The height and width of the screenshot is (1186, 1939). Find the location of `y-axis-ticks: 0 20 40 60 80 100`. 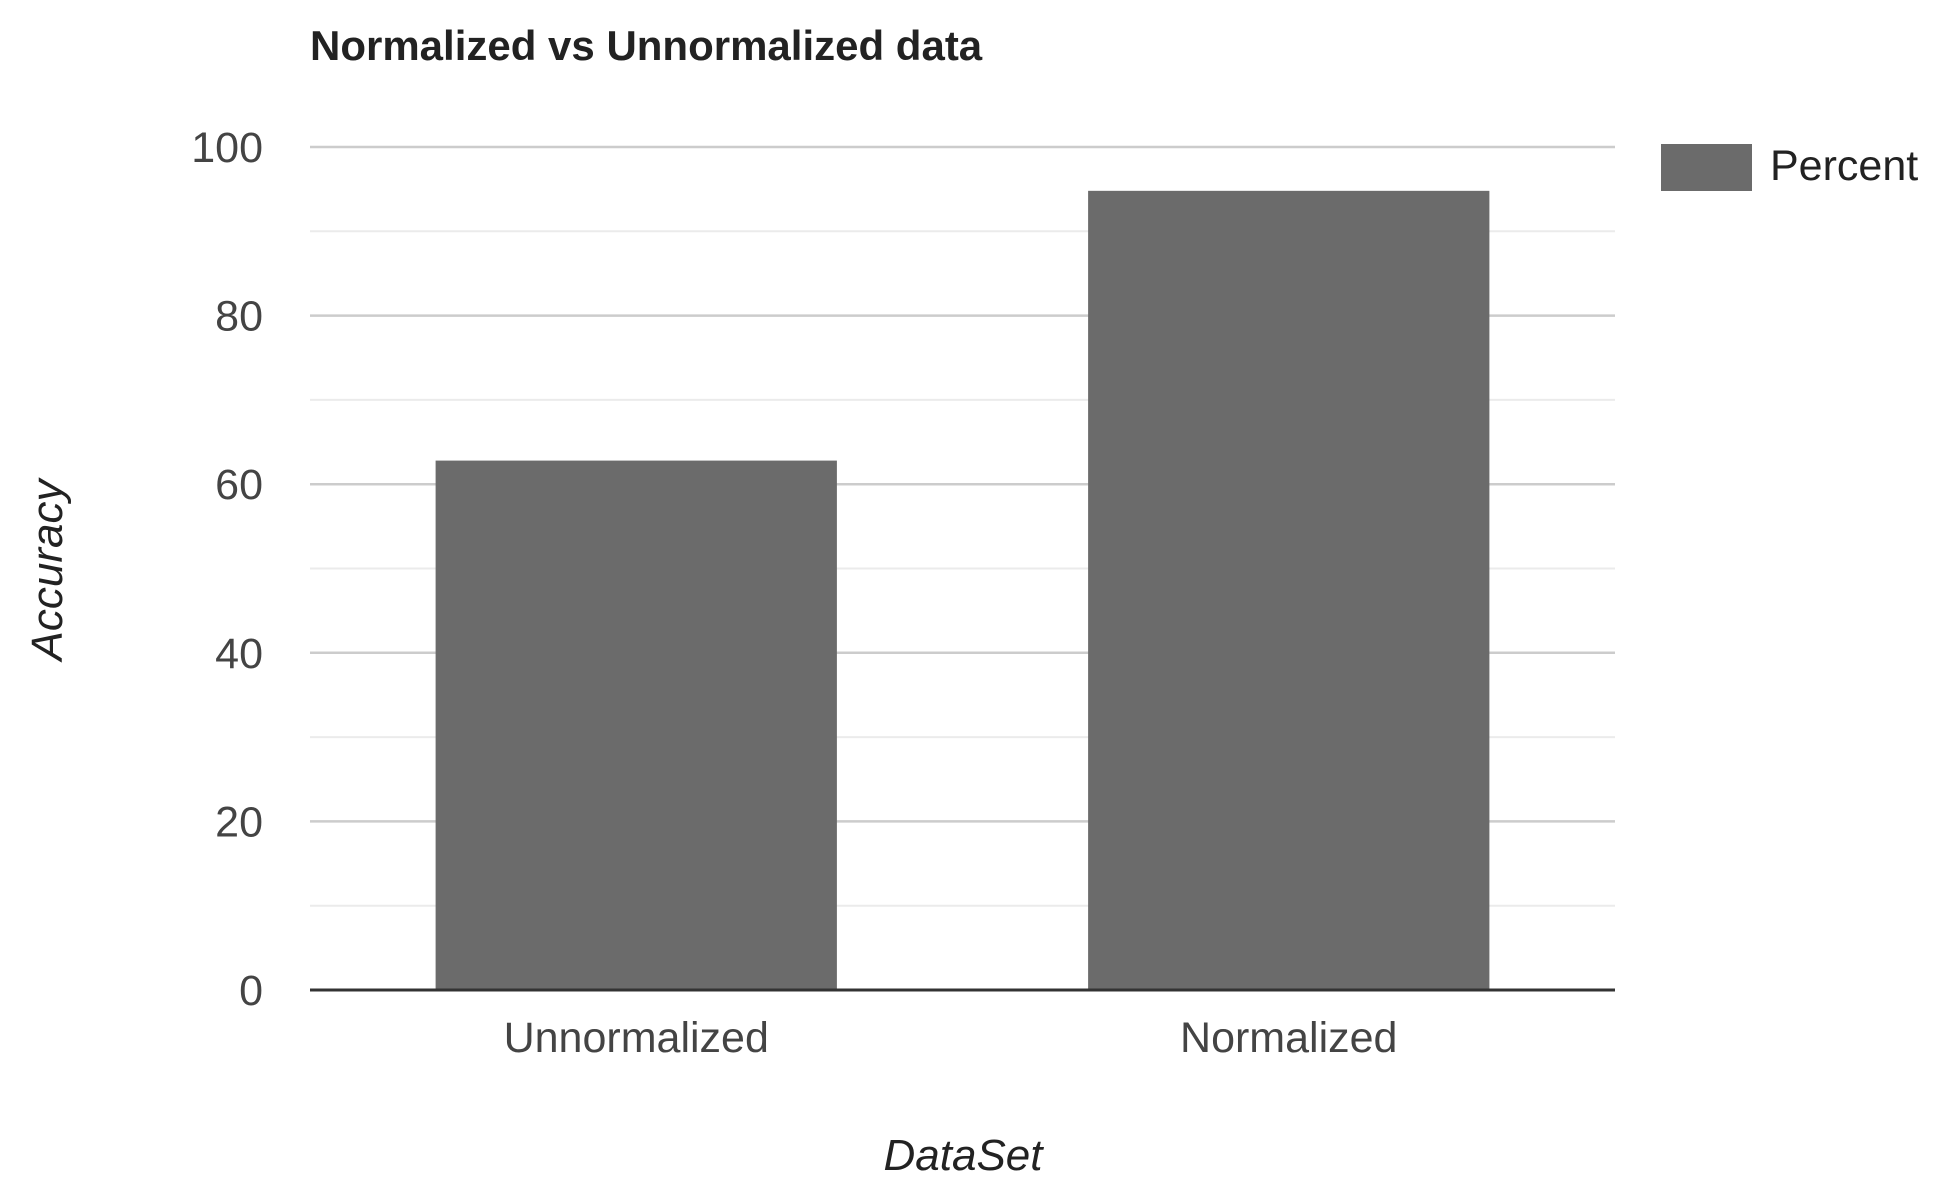

y-axis-ticks: 0 20 40 60 80 100 is located at coordinates (227, 569).